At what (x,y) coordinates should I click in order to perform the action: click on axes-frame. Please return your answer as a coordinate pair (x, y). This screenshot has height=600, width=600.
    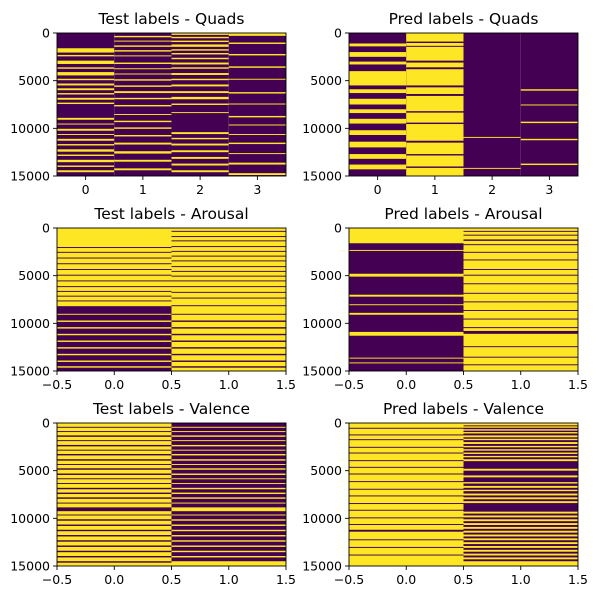
    Looking at the image, I should click on (171, 104).